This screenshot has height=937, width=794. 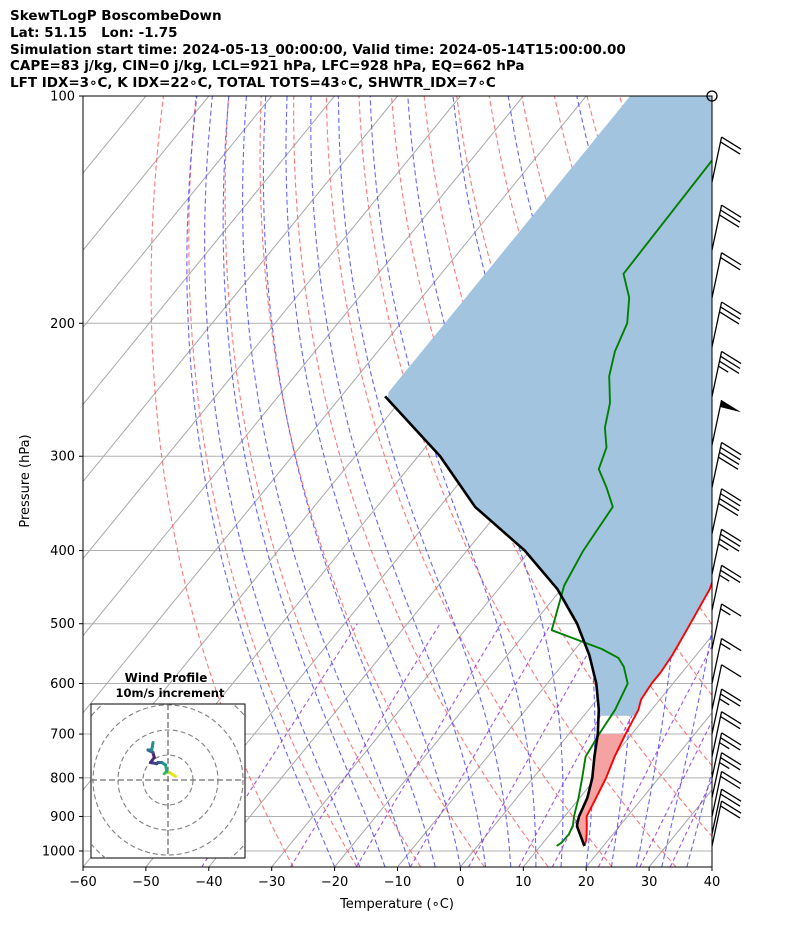 I want to click on y-tick-label: 700, so click(x=62, y=735).